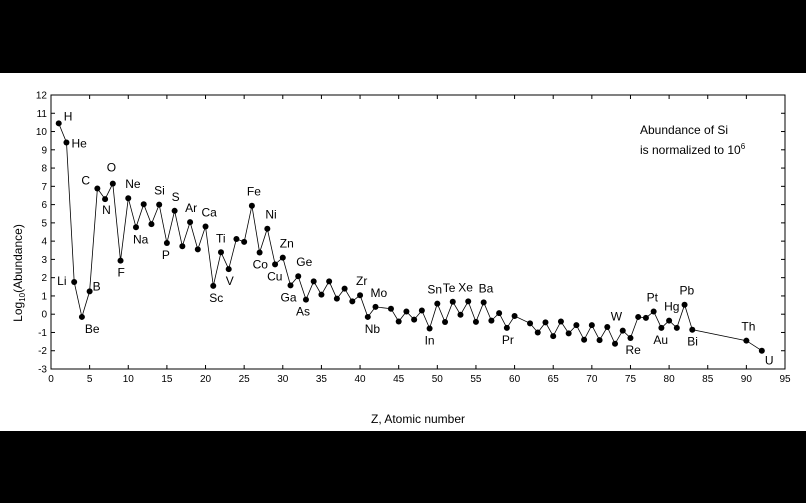 This screenshot has width=806, height=503. Describe the element at coordinates (44, 278) in the screenshot. I see `y-tick-label: 2` at that location.